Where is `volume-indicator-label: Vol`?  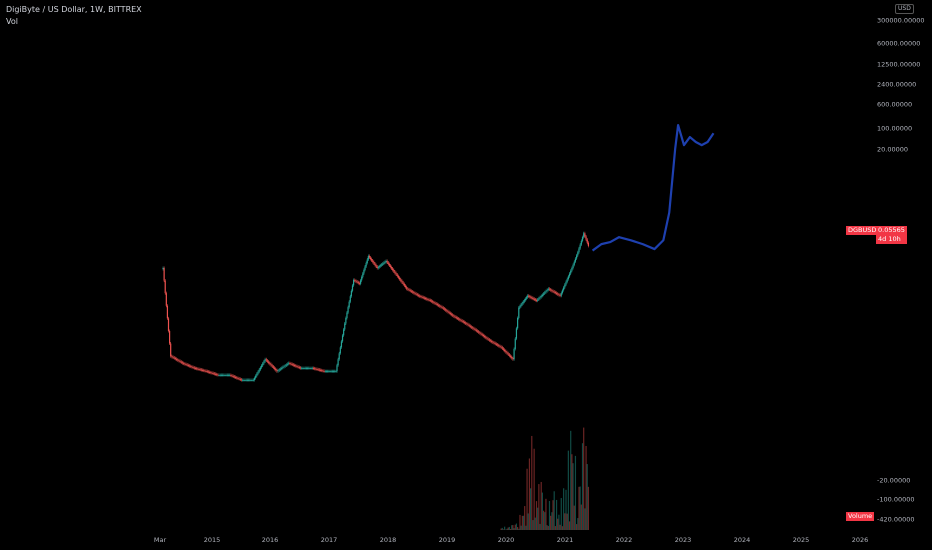
volume-indicator-label: Vol is located at coordinates (12, 21).